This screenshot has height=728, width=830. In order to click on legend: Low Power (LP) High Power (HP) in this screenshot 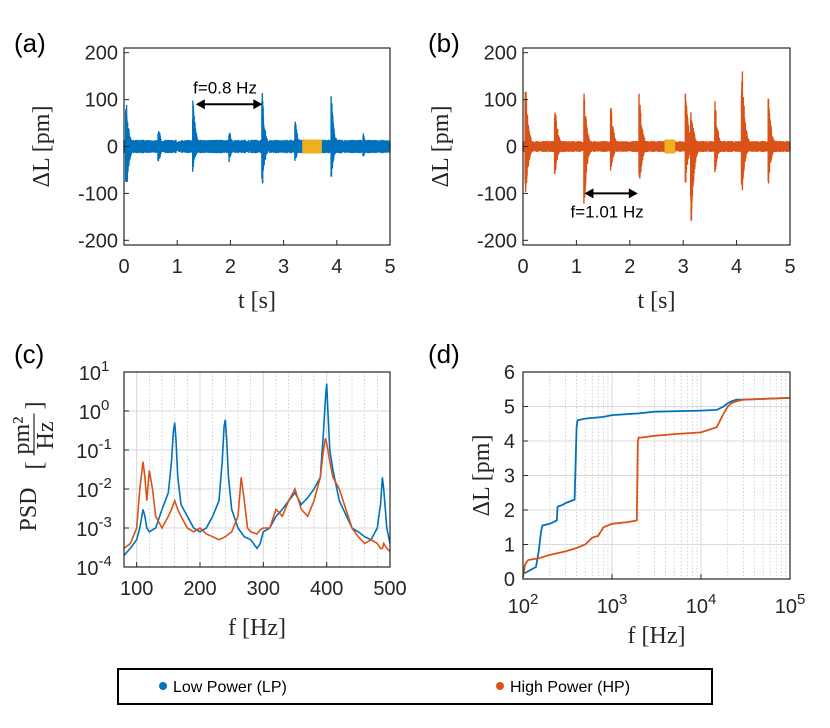, I will do `click(415, 686)`.